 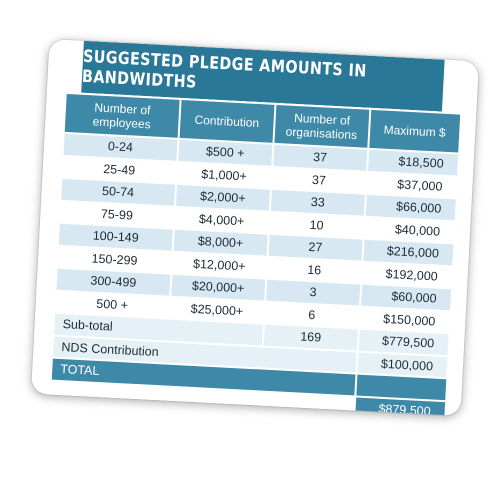 I want to click on header-organisations: Number of organisations, so click(x=322, y=126).